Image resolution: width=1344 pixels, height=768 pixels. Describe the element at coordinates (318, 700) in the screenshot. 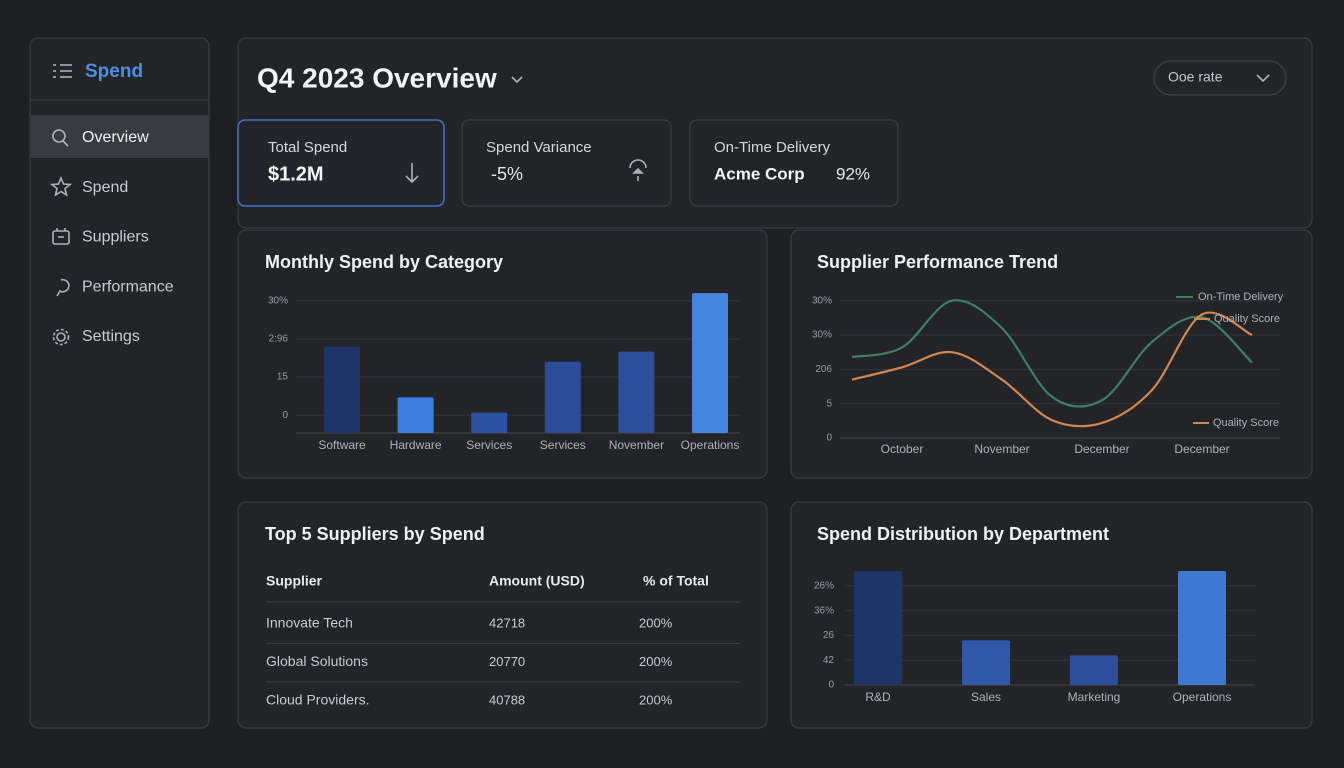

I see `table-cell: Cloud Providers.` at that location.